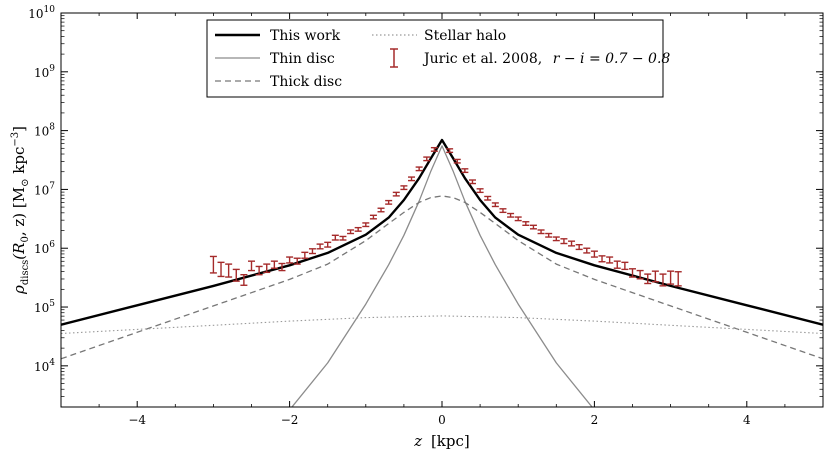  I want to click on legend-box, so click(435, 58).